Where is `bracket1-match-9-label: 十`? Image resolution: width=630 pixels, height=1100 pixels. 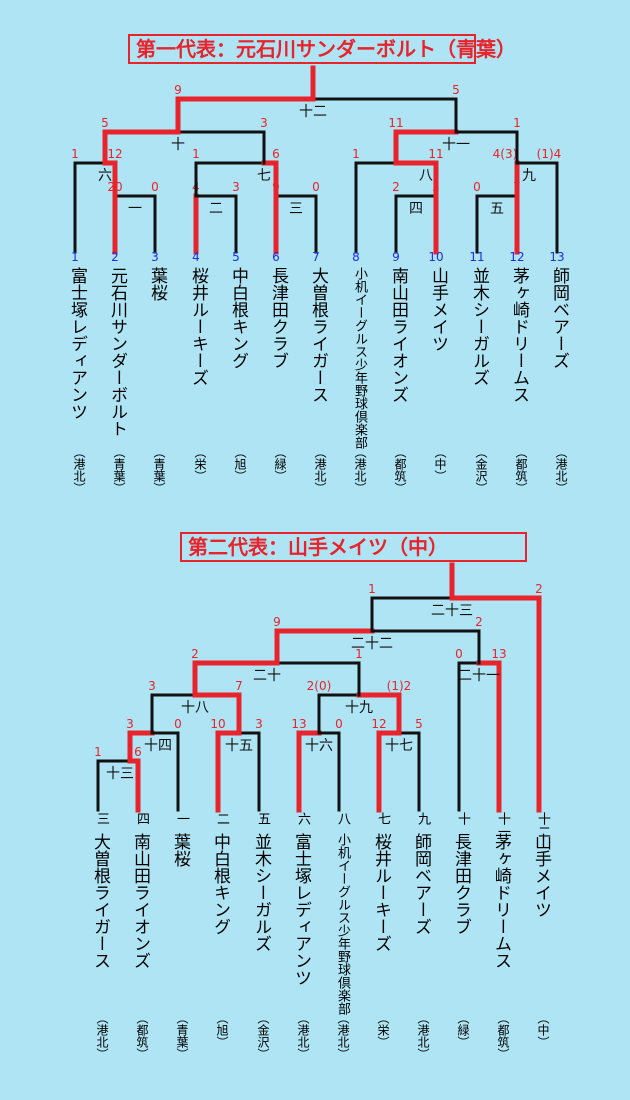 bracket1-match-9-label: 十 is located at coordinates (178, 145).